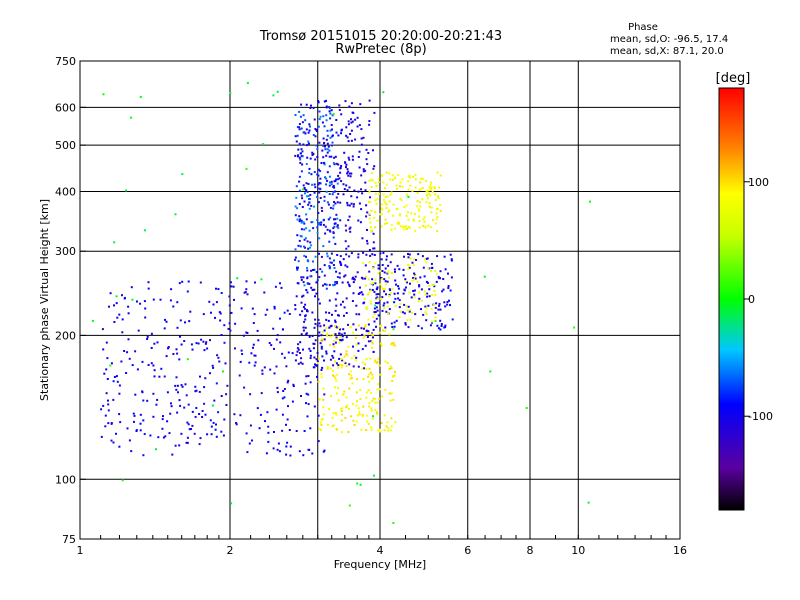  Describe the element at coordinates (578, 550) in the screenshot. I see `x-tick-label: 10` at that location.